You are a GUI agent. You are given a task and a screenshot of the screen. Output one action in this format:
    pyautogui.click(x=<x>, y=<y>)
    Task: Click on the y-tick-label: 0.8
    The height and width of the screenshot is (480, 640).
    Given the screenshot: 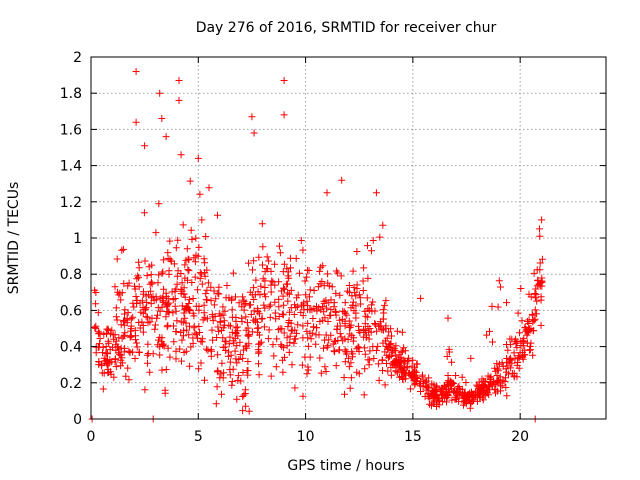 What is the action you would take?
    pyautogui.click(x=71, y=275)
    